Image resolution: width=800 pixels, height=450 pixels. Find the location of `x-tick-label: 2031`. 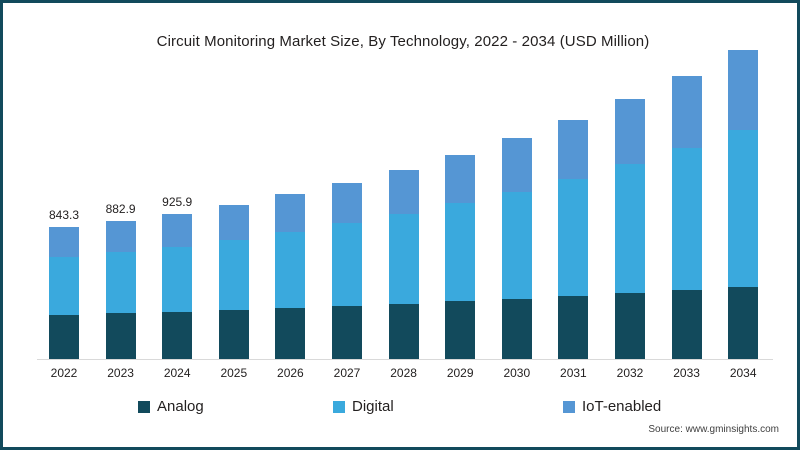

x-tick-label: 2031 is located at coordinates (573, 373).